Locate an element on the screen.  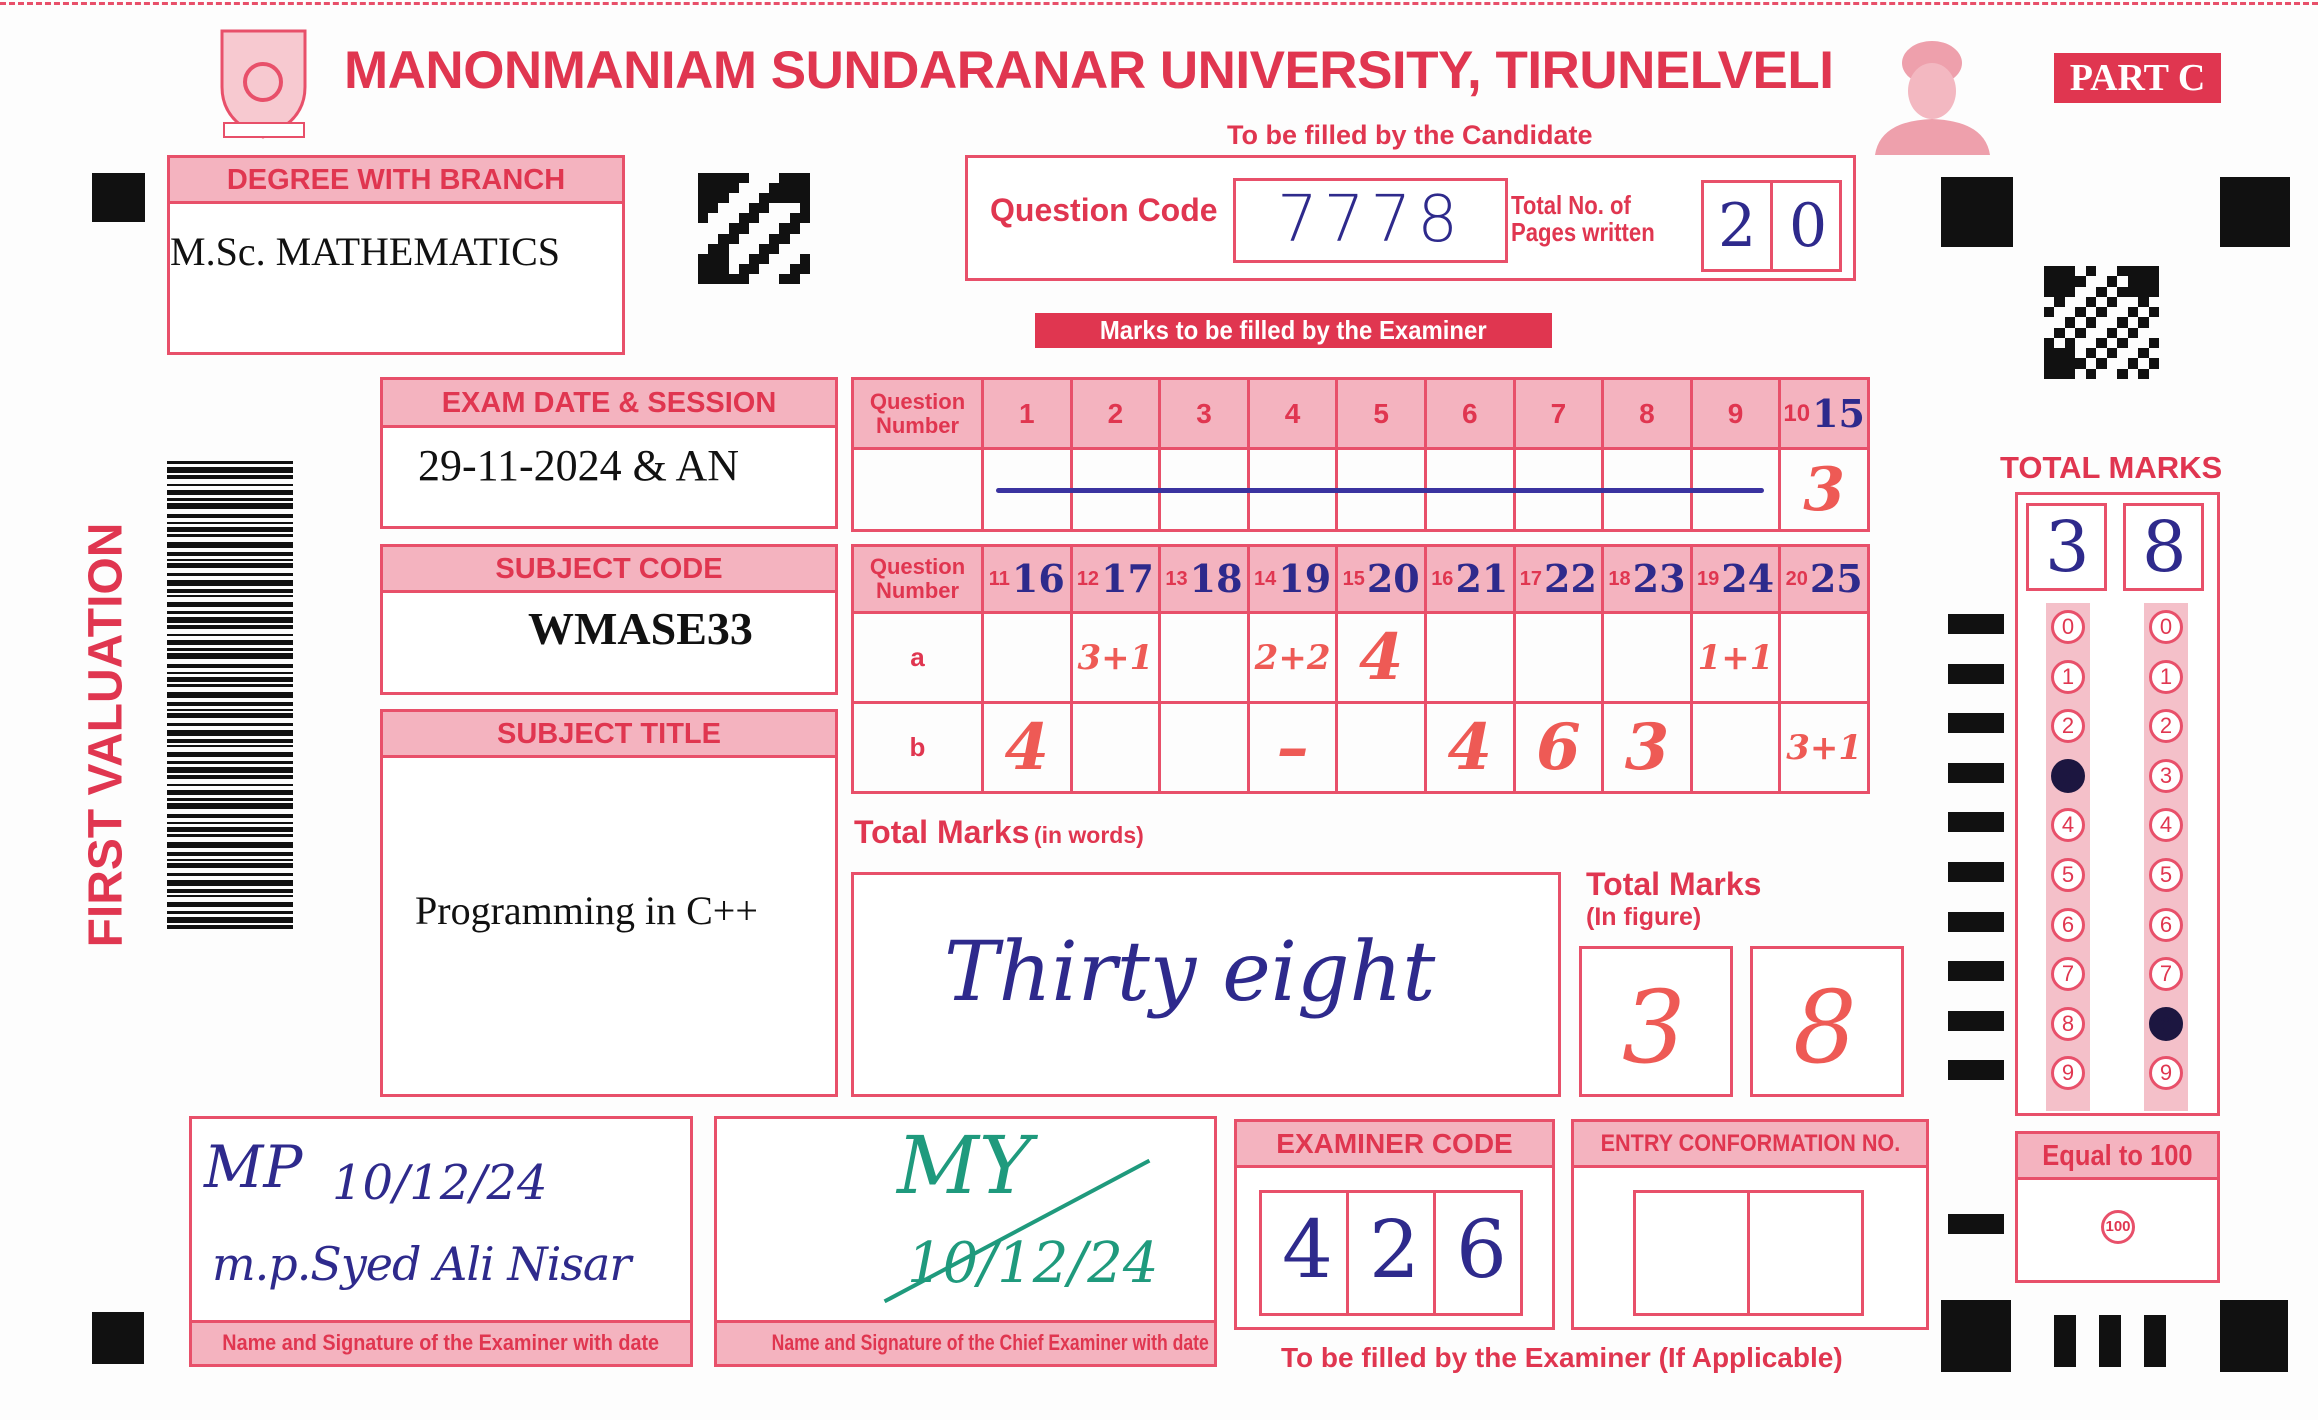
mark-cell: 6 is located at coordinates (1558, 747).